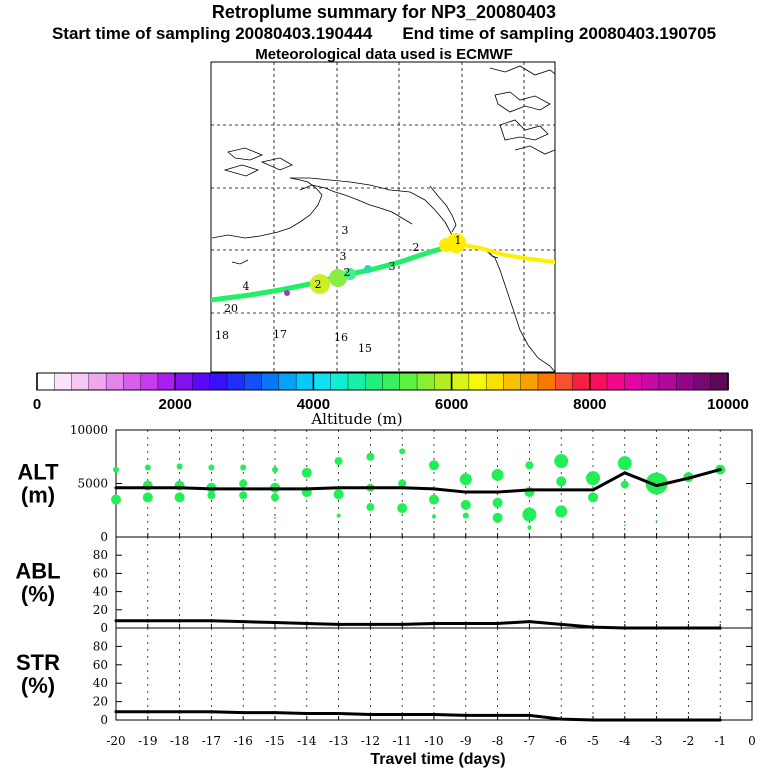  I want to click on x-tick-label: -18, so click(179, 741).